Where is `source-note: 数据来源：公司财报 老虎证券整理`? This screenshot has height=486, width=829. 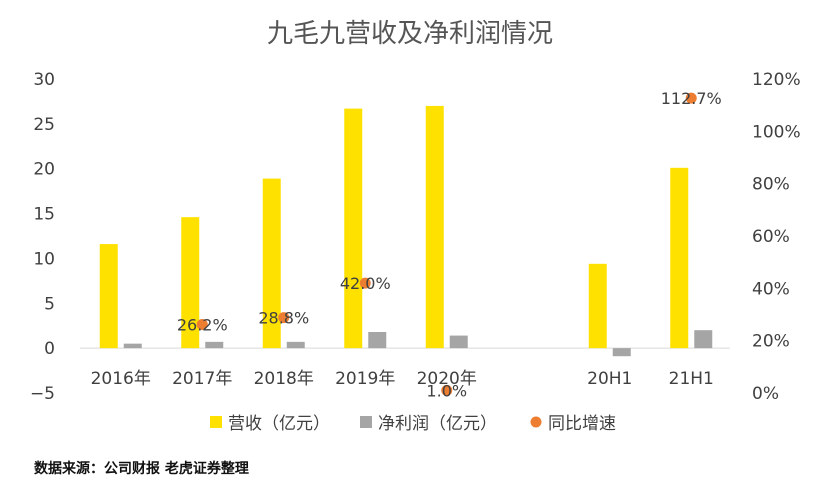 source-note: 数据来源：公司财报 老虎证券整理 is located at coordinates (141, 469).